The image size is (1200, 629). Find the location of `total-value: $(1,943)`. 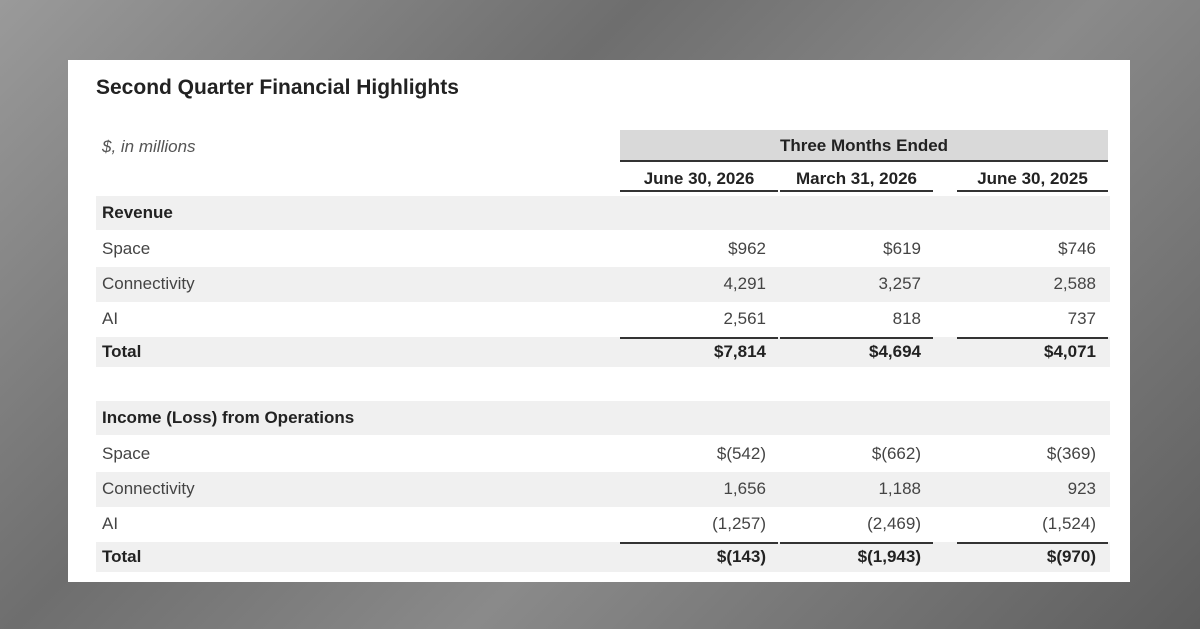

total-value: $(1,943) is located at coordinates (889, 556).